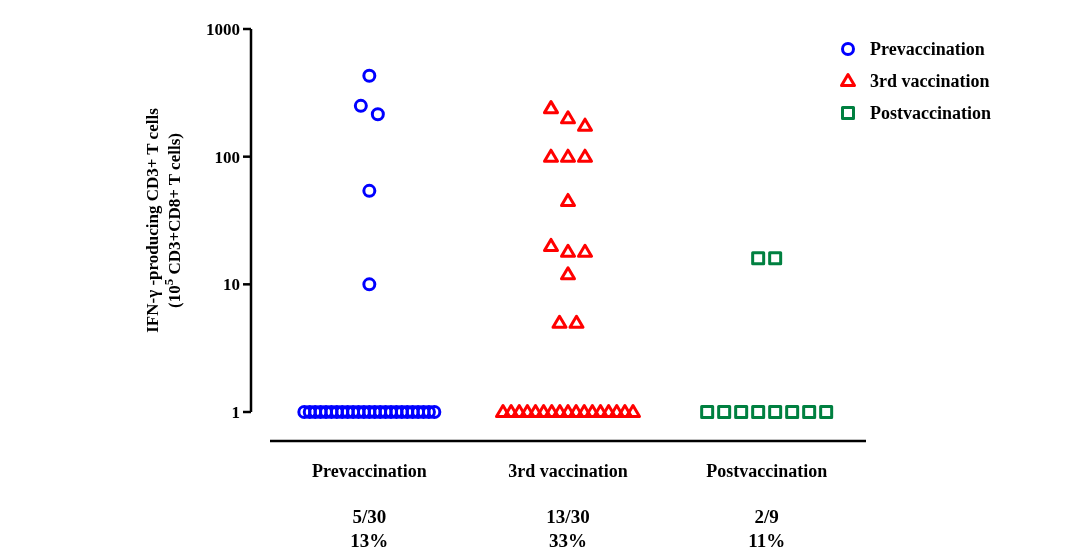  What do you see at coordinates (930, 113) in the screenshot?
I see `legend-label: Postvaccination` at bounding box center [930, 113].